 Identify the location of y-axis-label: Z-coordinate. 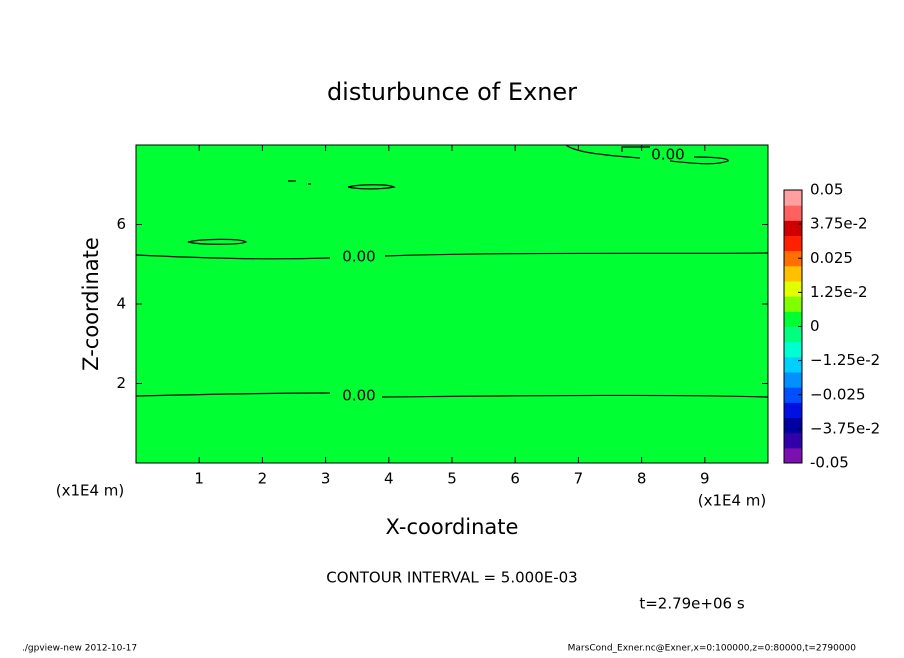
(91, 304).